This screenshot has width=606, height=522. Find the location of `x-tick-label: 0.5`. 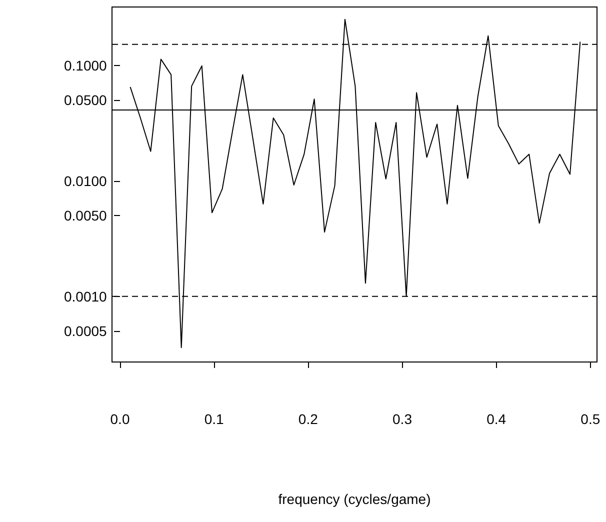

x-tick-label: 0.5 is located at coordinates (590, 419).